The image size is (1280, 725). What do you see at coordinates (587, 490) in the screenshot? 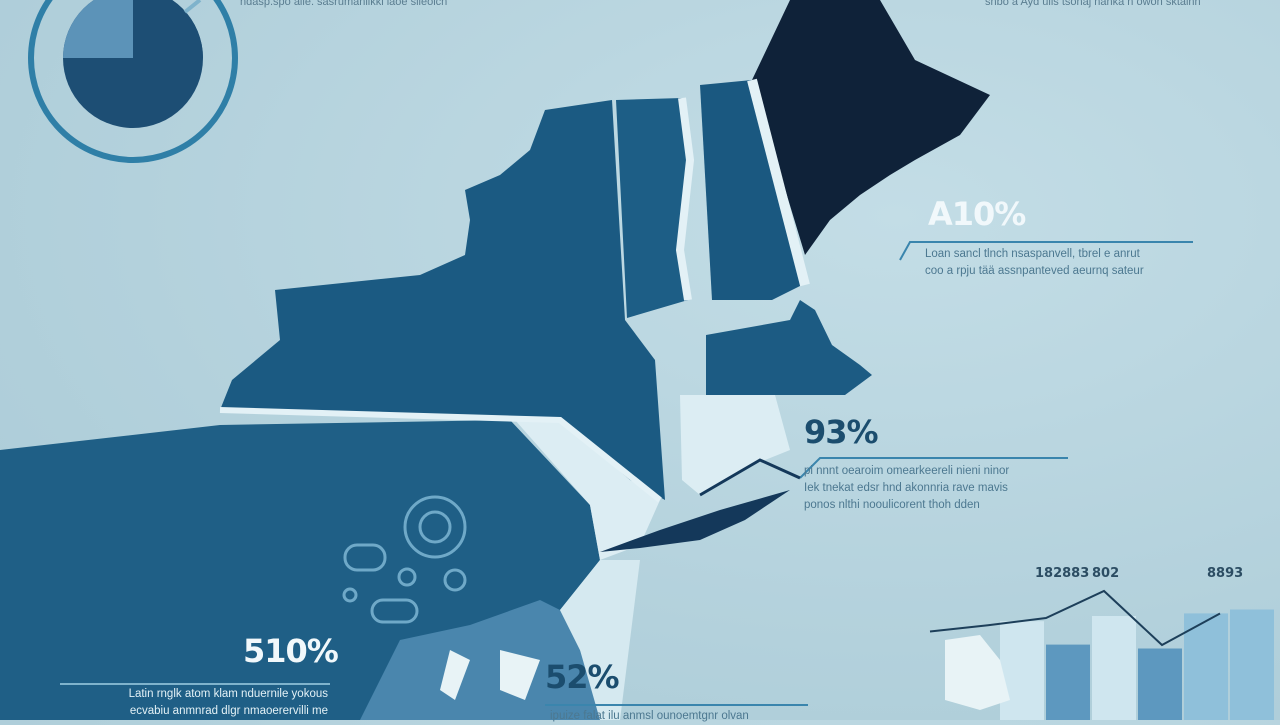
I see `state-new-jersey` at bounding box center [587, 490].